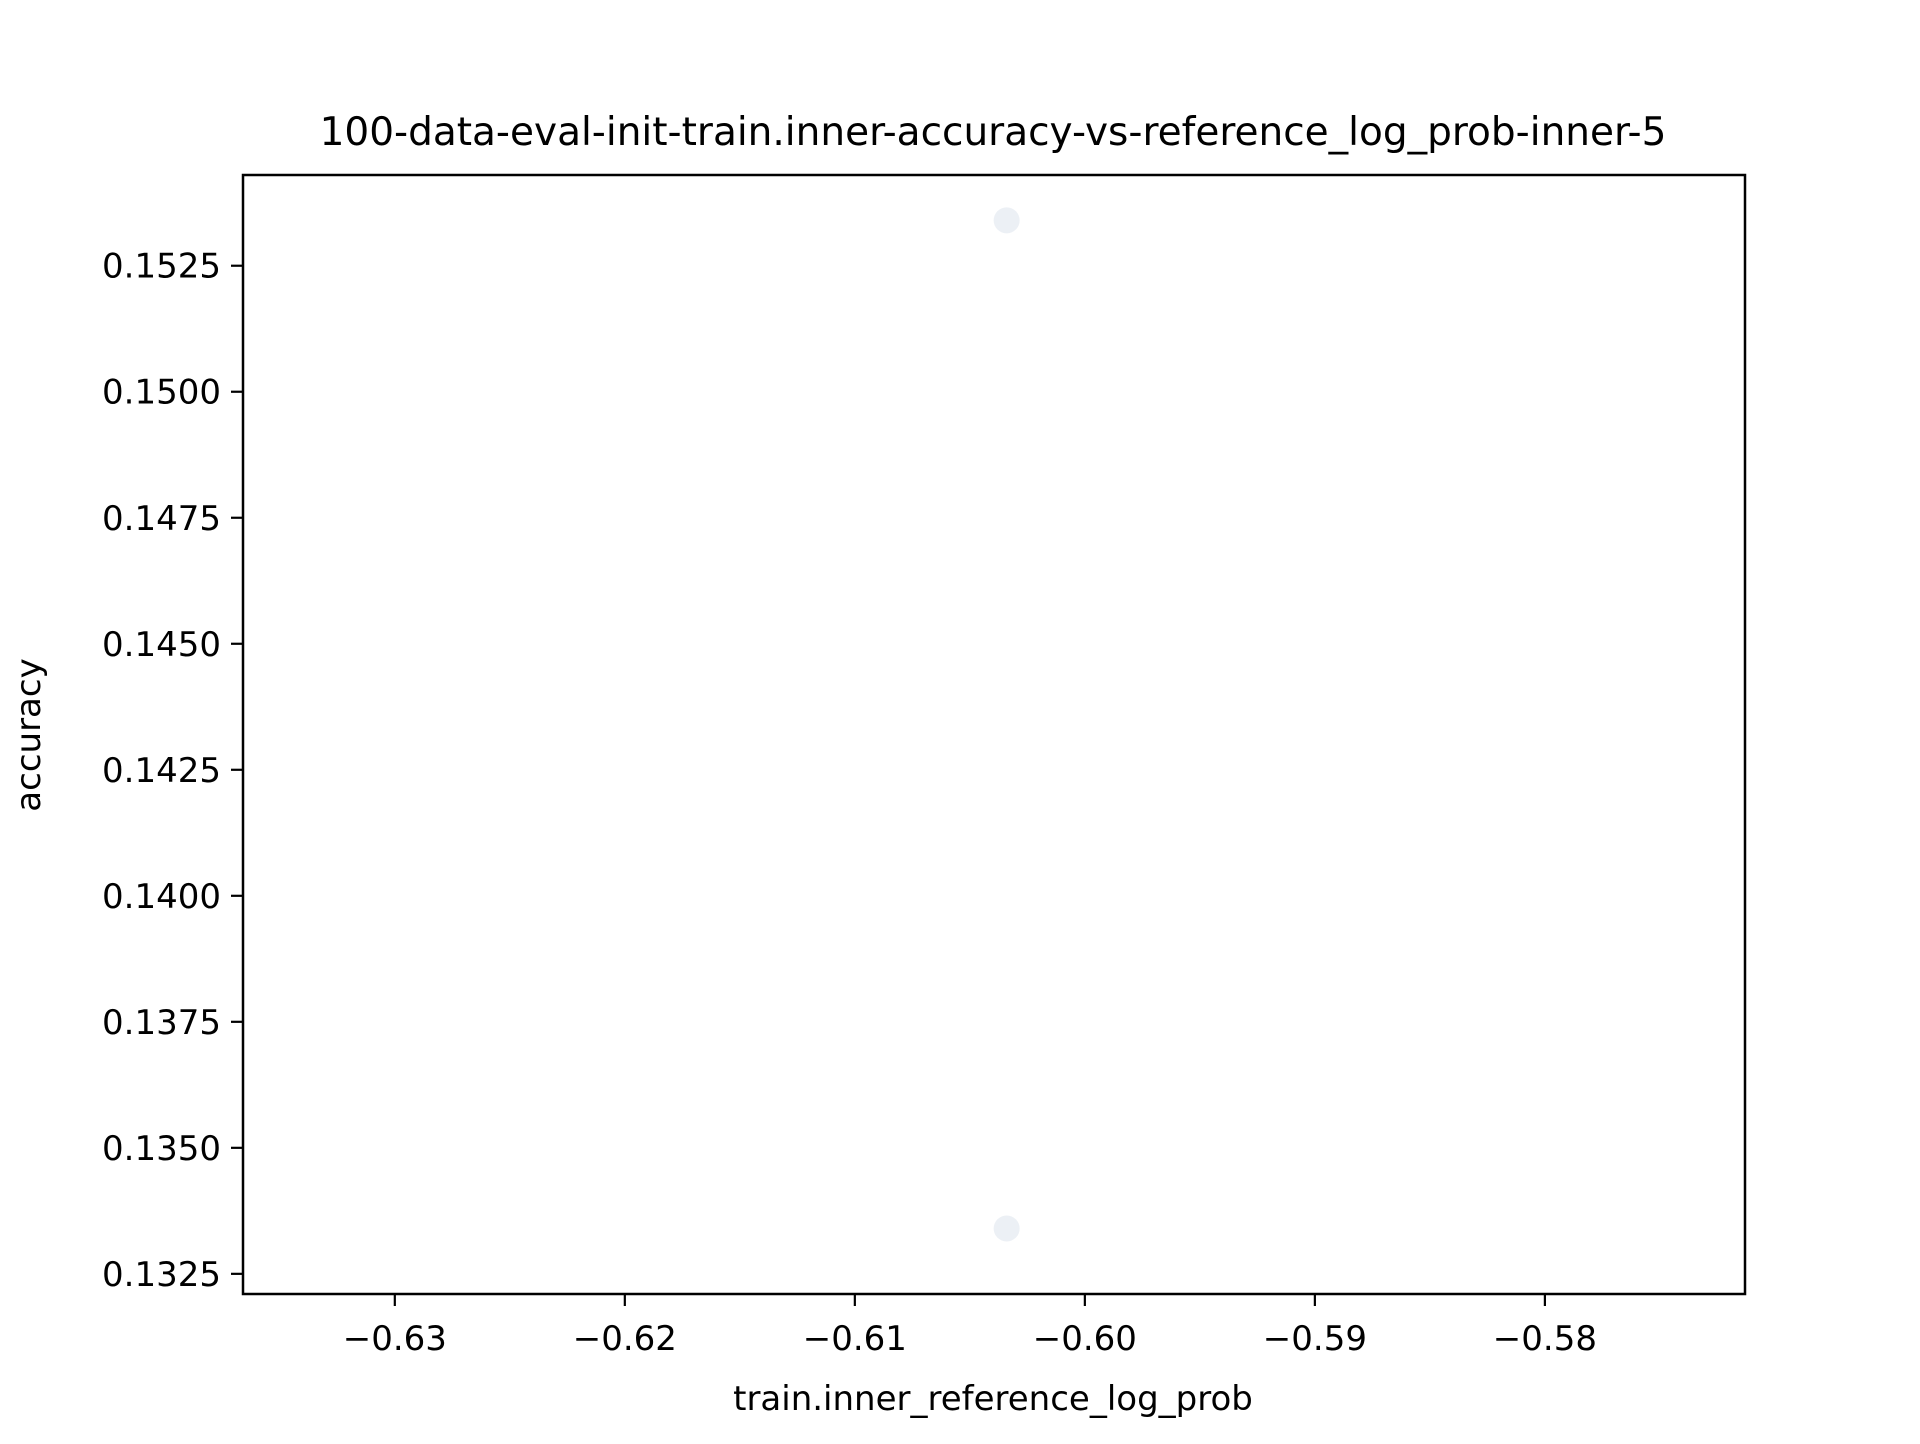 This screenshot has width=1920, height=1444. What do you see at coordinates (1315, 1339) in the screenshot?
I see `x-tick-label: −0.59` at bounding box center [1315, 1339].